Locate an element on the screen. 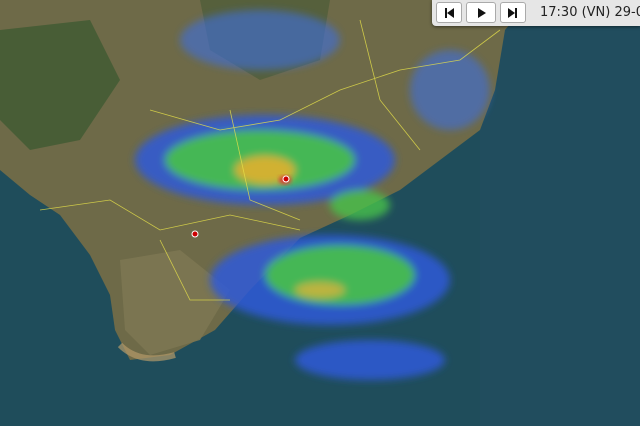 This screenshot has height=426, width=640. next-icon is located at coordinates (512, 13).